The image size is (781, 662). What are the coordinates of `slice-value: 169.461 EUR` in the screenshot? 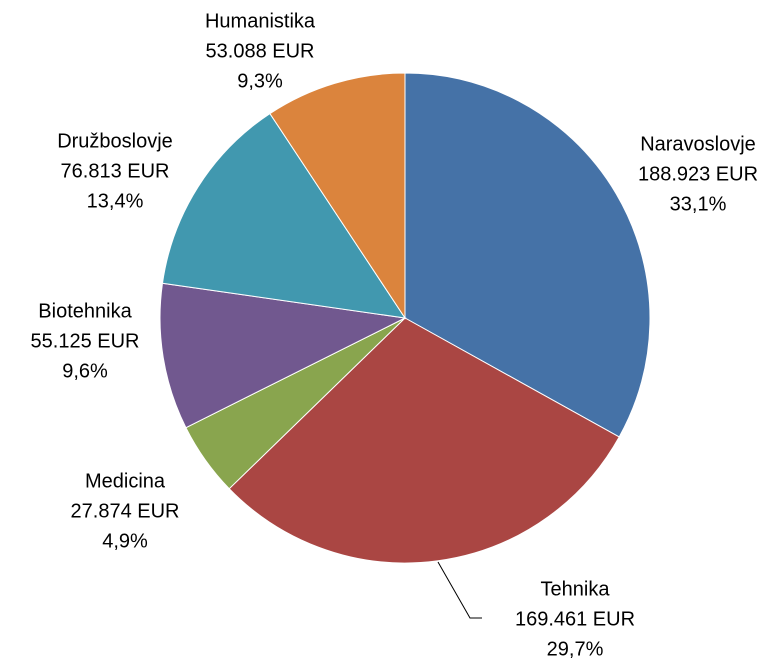 It's located at (575, 619).